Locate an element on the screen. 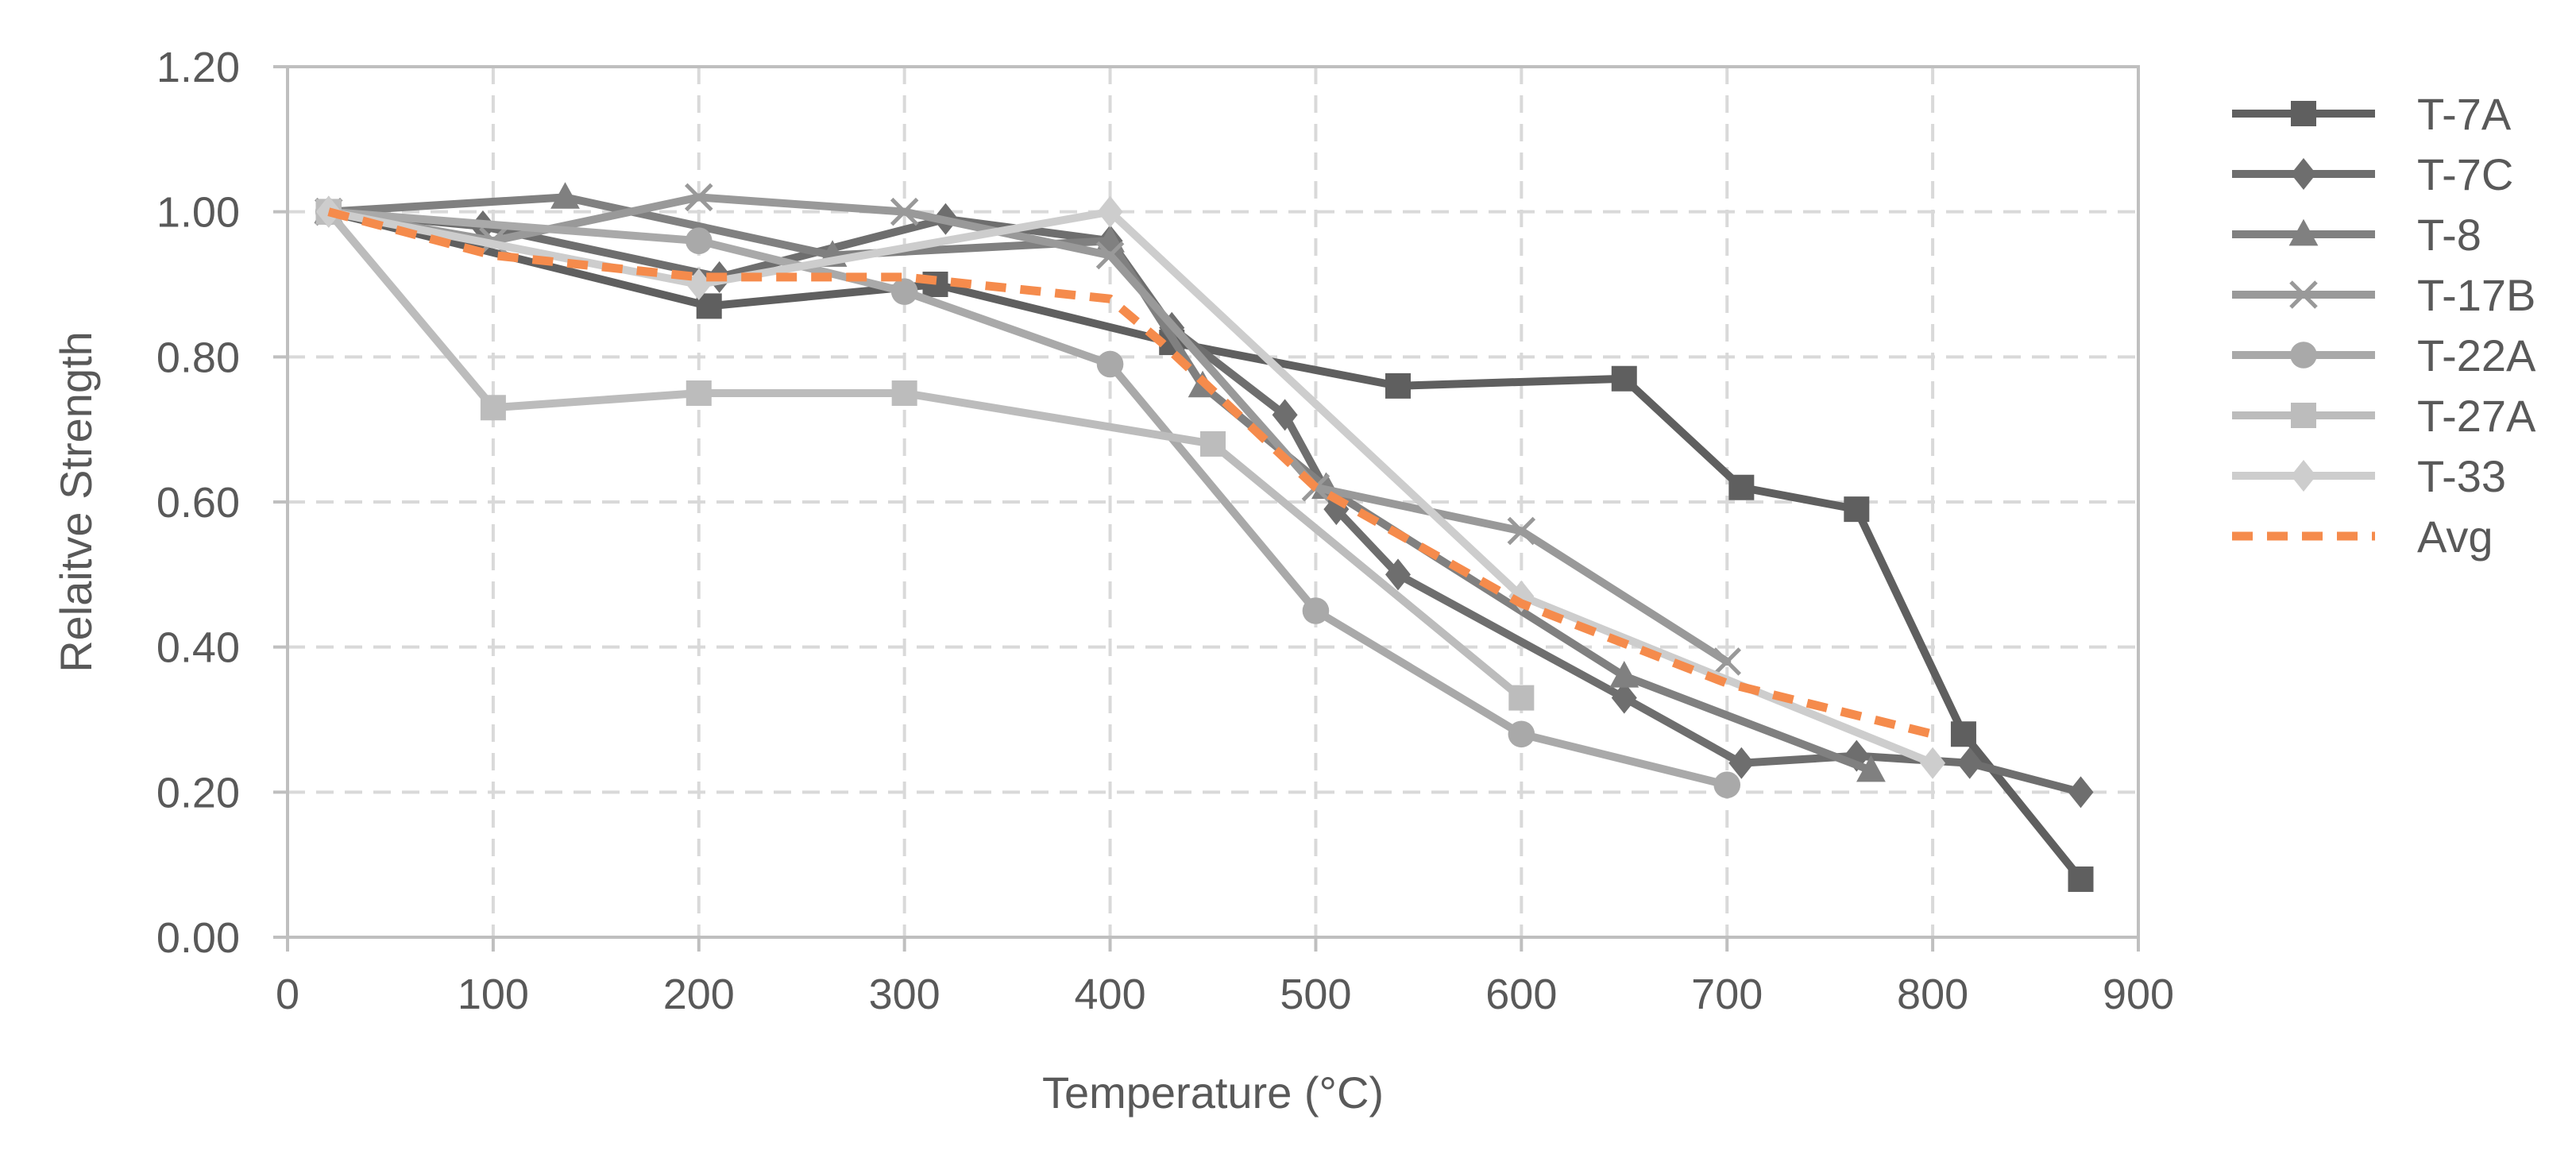 The width and height of the screenshot is (2576, 1162). y-tick-label: 1.00 is located at coordinates (198, 213).